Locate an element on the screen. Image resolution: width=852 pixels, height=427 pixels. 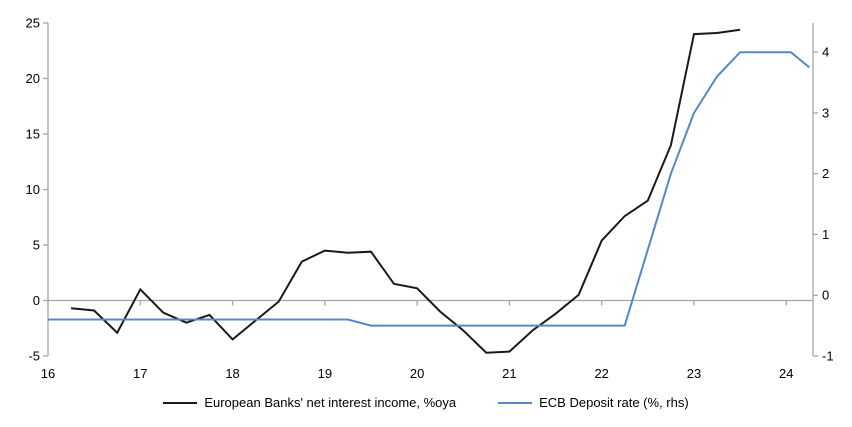
x-tick-label: 23 is located at coordinates (694, 373).